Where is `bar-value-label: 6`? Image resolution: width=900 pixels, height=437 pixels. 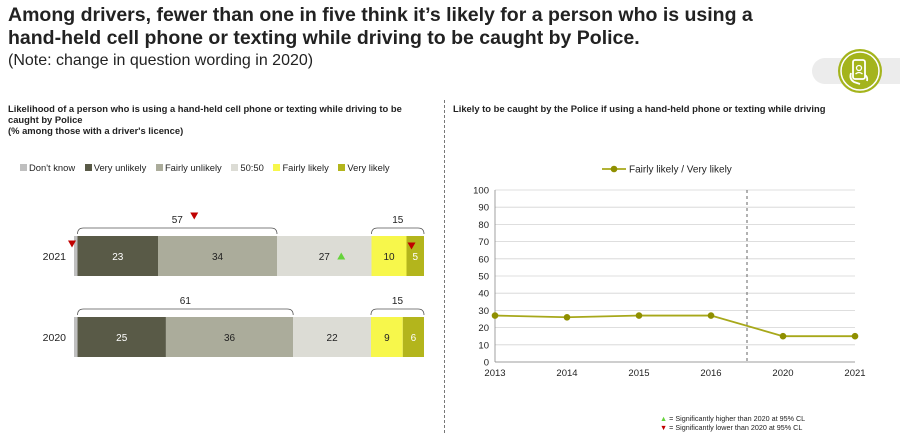 bar-value-label: 6 is located at coordinates (414, 338).